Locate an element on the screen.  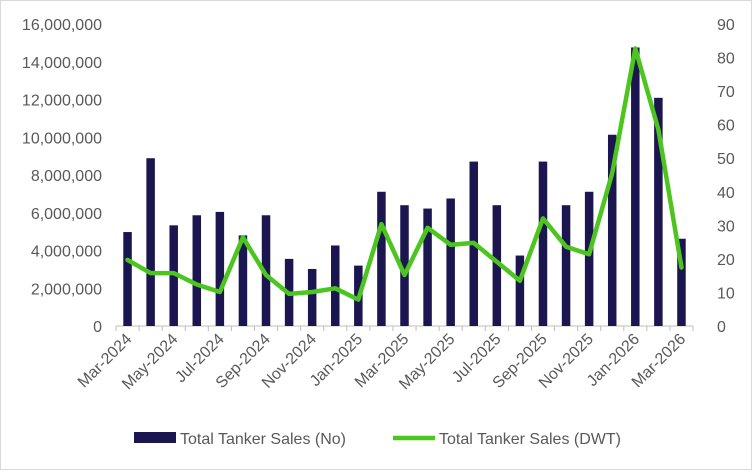
y-left-tick-label: 8,000,000 is located at coordinates (66, 176).